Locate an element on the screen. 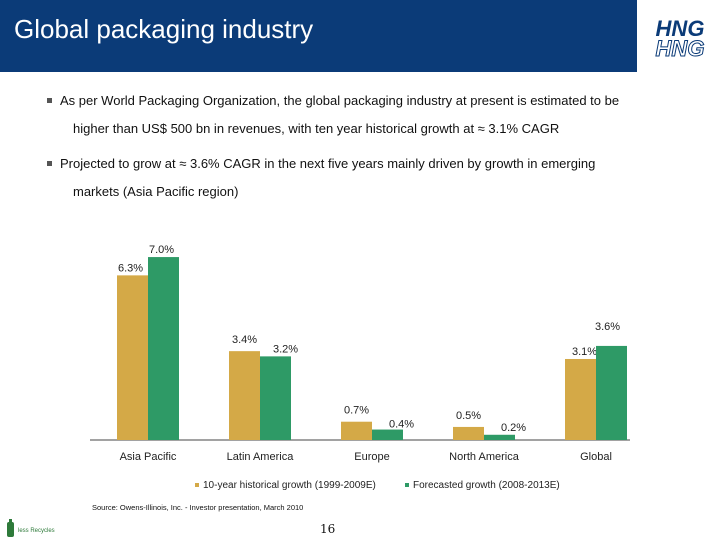 The width and height of the screenshot is (720, 540). legend-item-forecast: Forecasted growth (2008-2013E) is located at coordinates (482, 485).